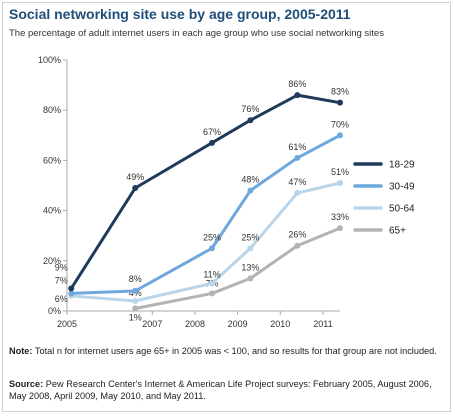 Image resolution: width=455 pixels, height=416 pixels. I want to click on data-label-30-49: 61%, so click(297, 147).